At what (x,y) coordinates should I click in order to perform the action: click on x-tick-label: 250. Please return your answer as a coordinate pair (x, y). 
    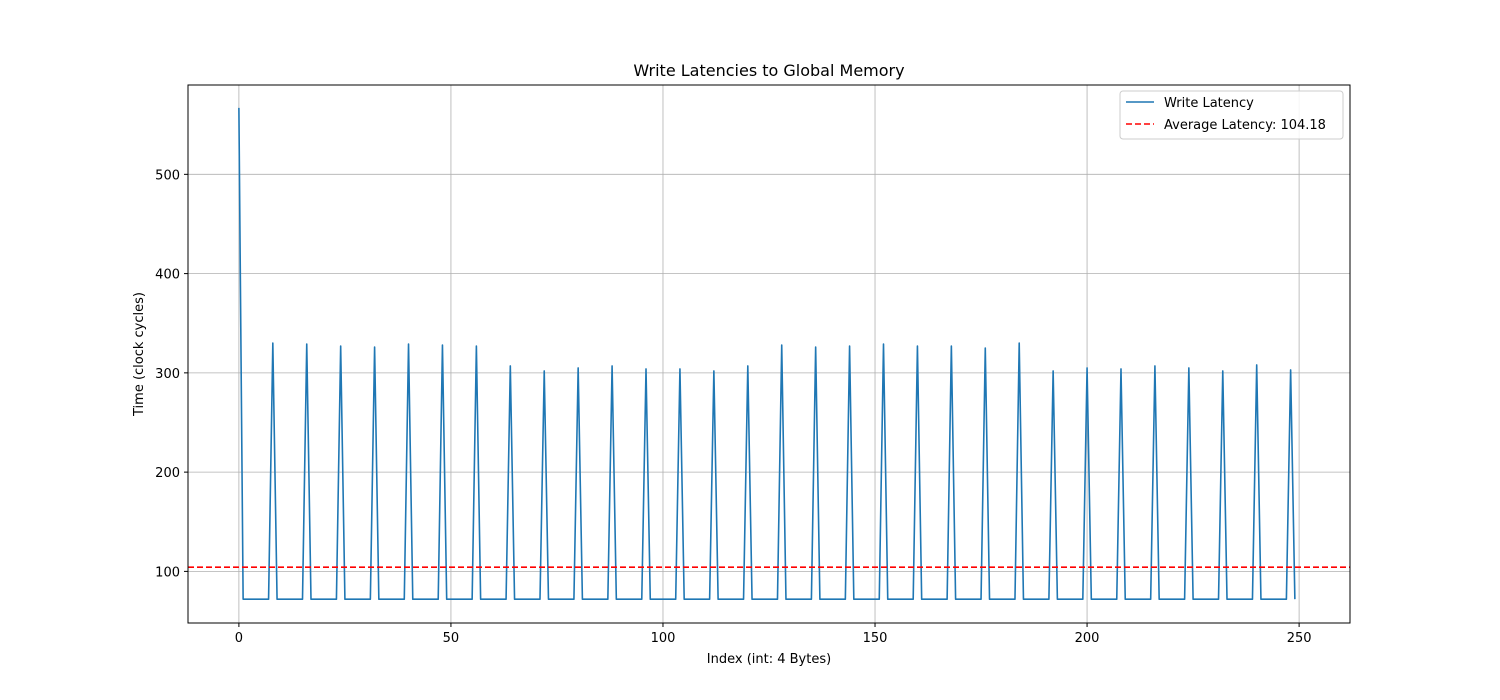
    Looking at the image, I should click on (1299, 638).